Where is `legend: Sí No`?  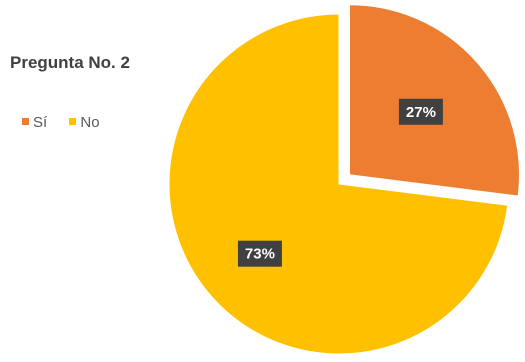
legend: Sí No is located at coordinates (70, 122).